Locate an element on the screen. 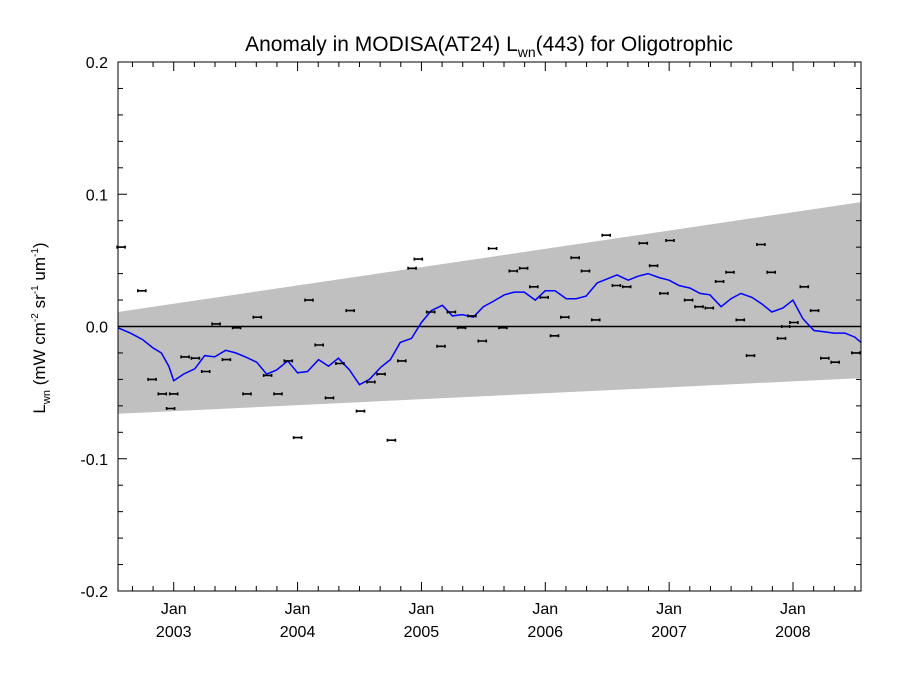 This screenshot has height=675, width=900. y-tick-label: -0.2 is located at coordinates (94, 592).